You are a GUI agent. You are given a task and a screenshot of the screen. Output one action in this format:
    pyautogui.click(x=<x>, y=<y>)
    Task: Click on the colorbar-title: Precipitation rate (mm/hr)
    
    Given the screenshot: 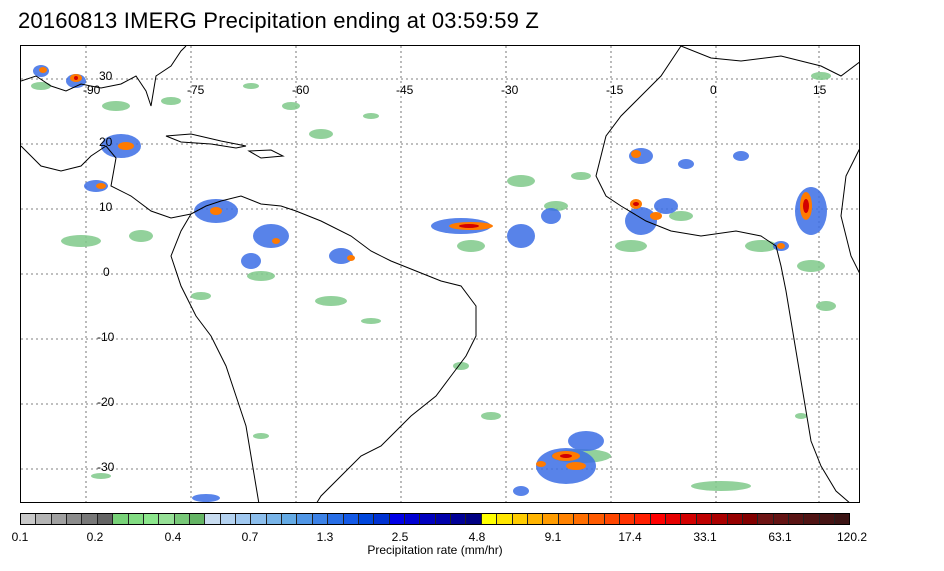 What is the action you would take?
    pyautogui.click(x=435, y=550)
    